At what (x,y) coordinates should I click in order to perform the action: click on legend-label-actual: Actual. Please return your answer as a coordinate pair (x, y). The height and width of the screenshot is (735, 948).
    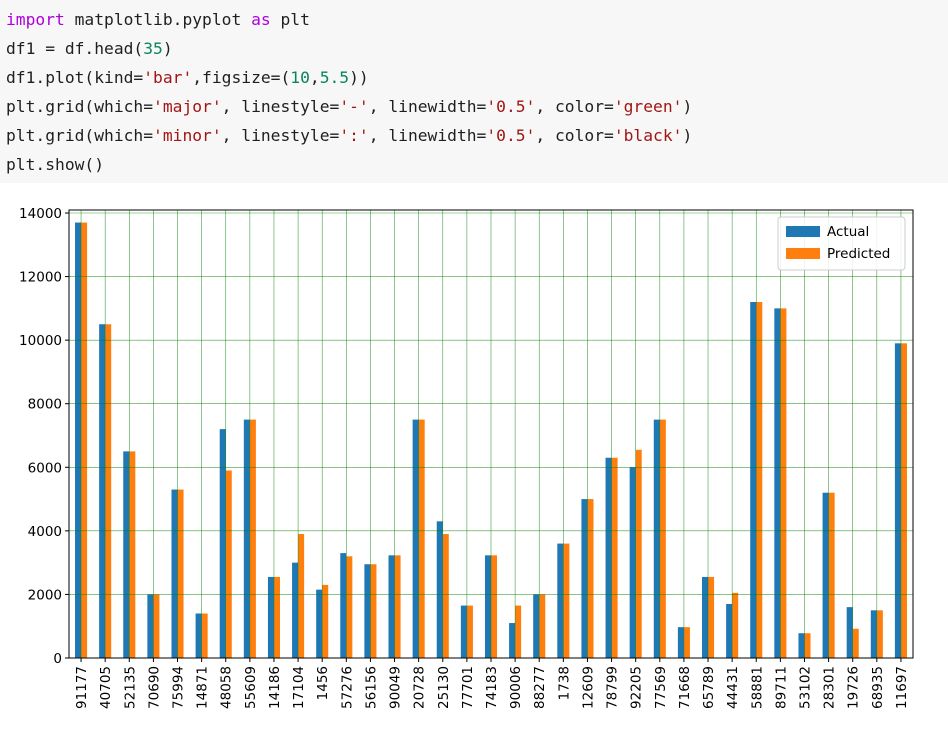
    Looking at the image, I should click on (848, 232).